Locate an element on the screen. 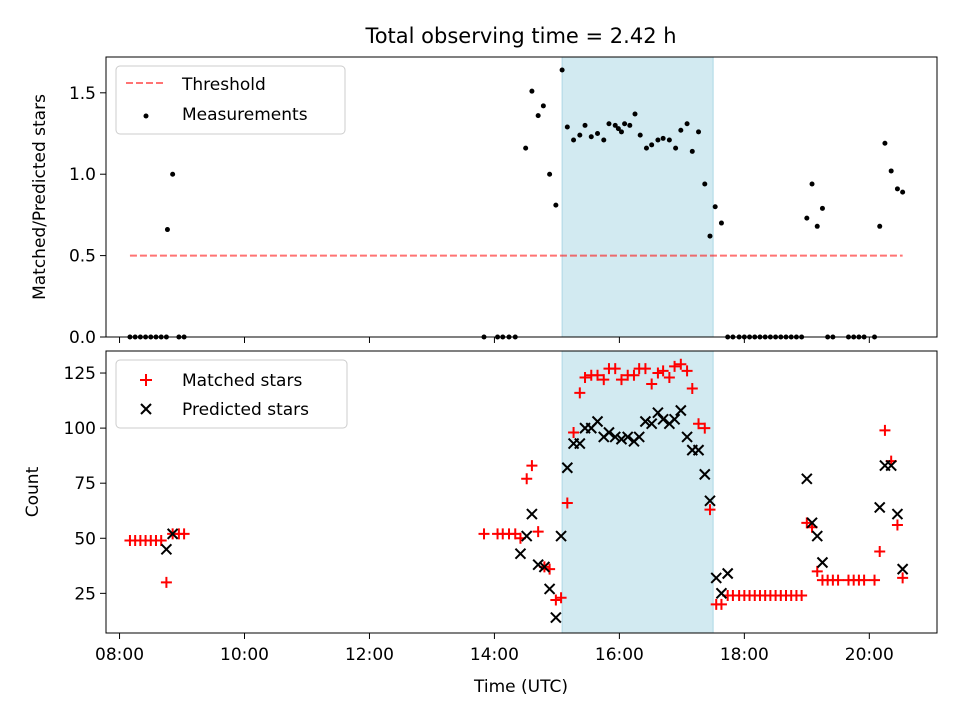  observing-span-bottom is located at coordinates (637, 492).